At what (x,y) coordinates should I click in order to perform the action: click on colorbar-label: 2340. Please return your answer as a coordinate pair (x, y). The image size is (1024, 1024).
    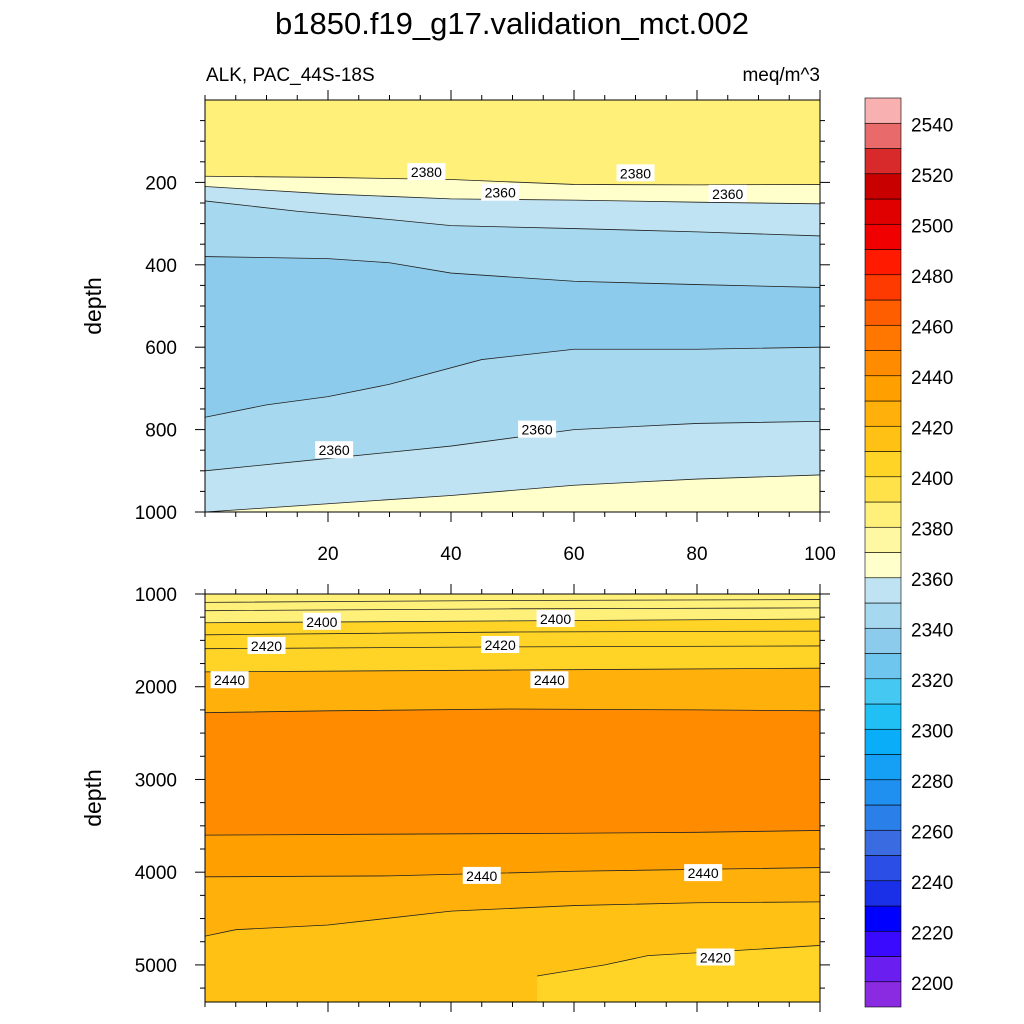
    Looking at the image, I should click on (932, 630).